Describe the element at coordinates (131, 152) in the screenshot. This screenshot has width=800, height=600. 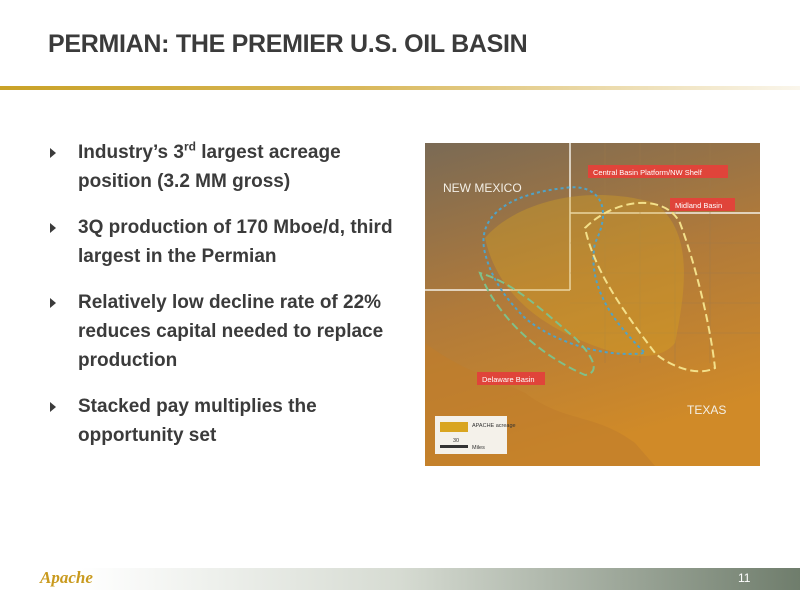
I see `bullet-text: Industry’s 3` at that location.